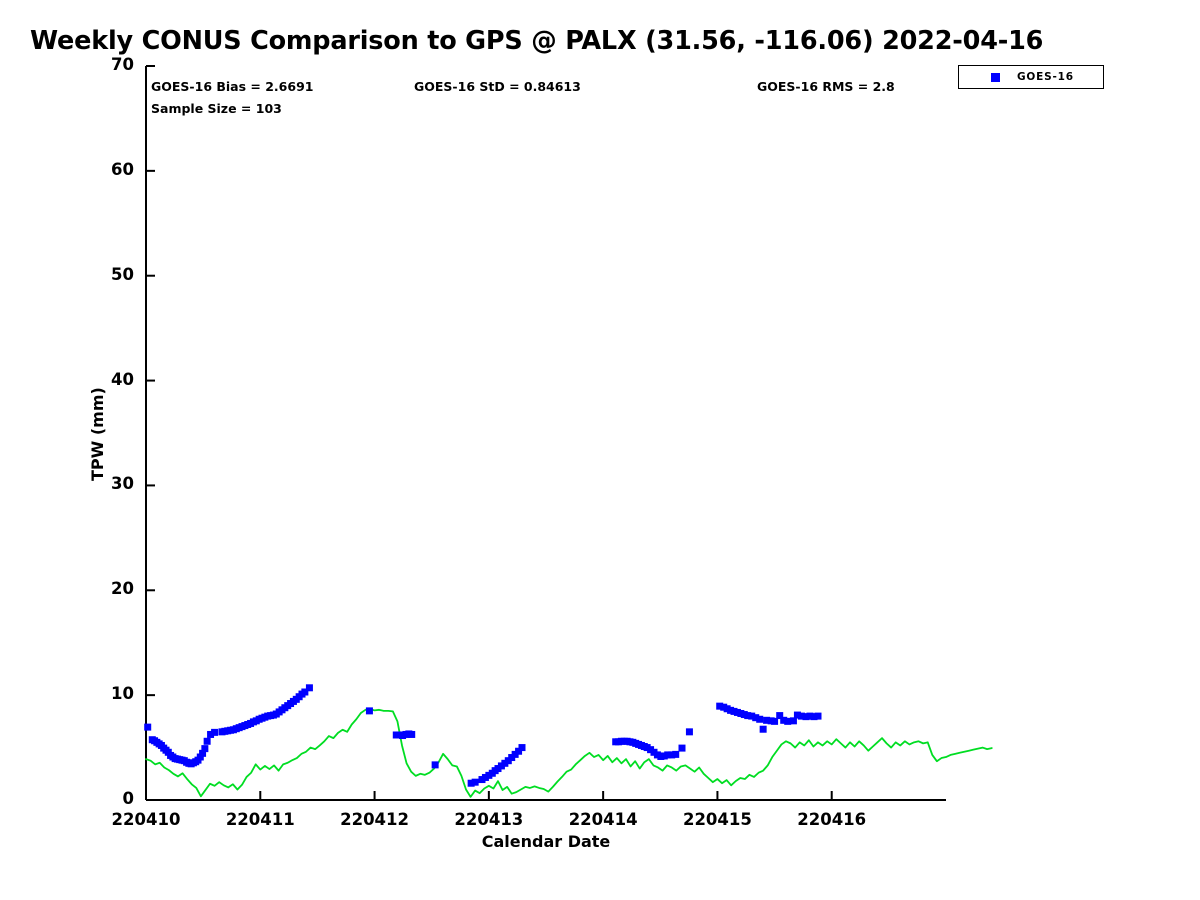 The image size is (1200, 900). I want to click on series-goes16-markers, so click(483, 735).